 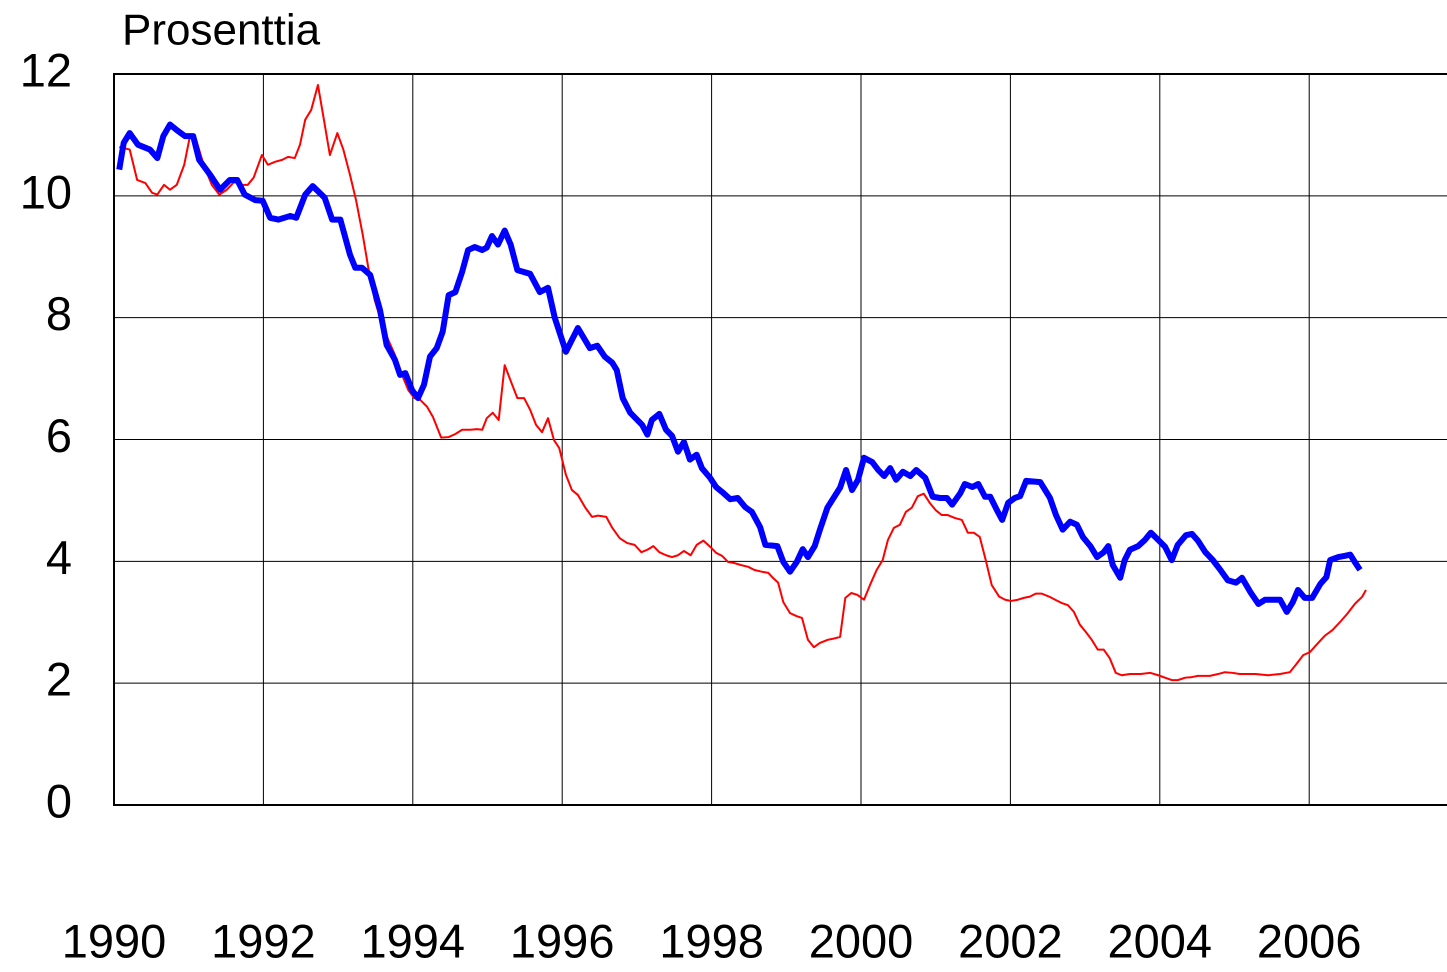 I want to click on x-tick-label: 2000, so click(x=861, y=940).